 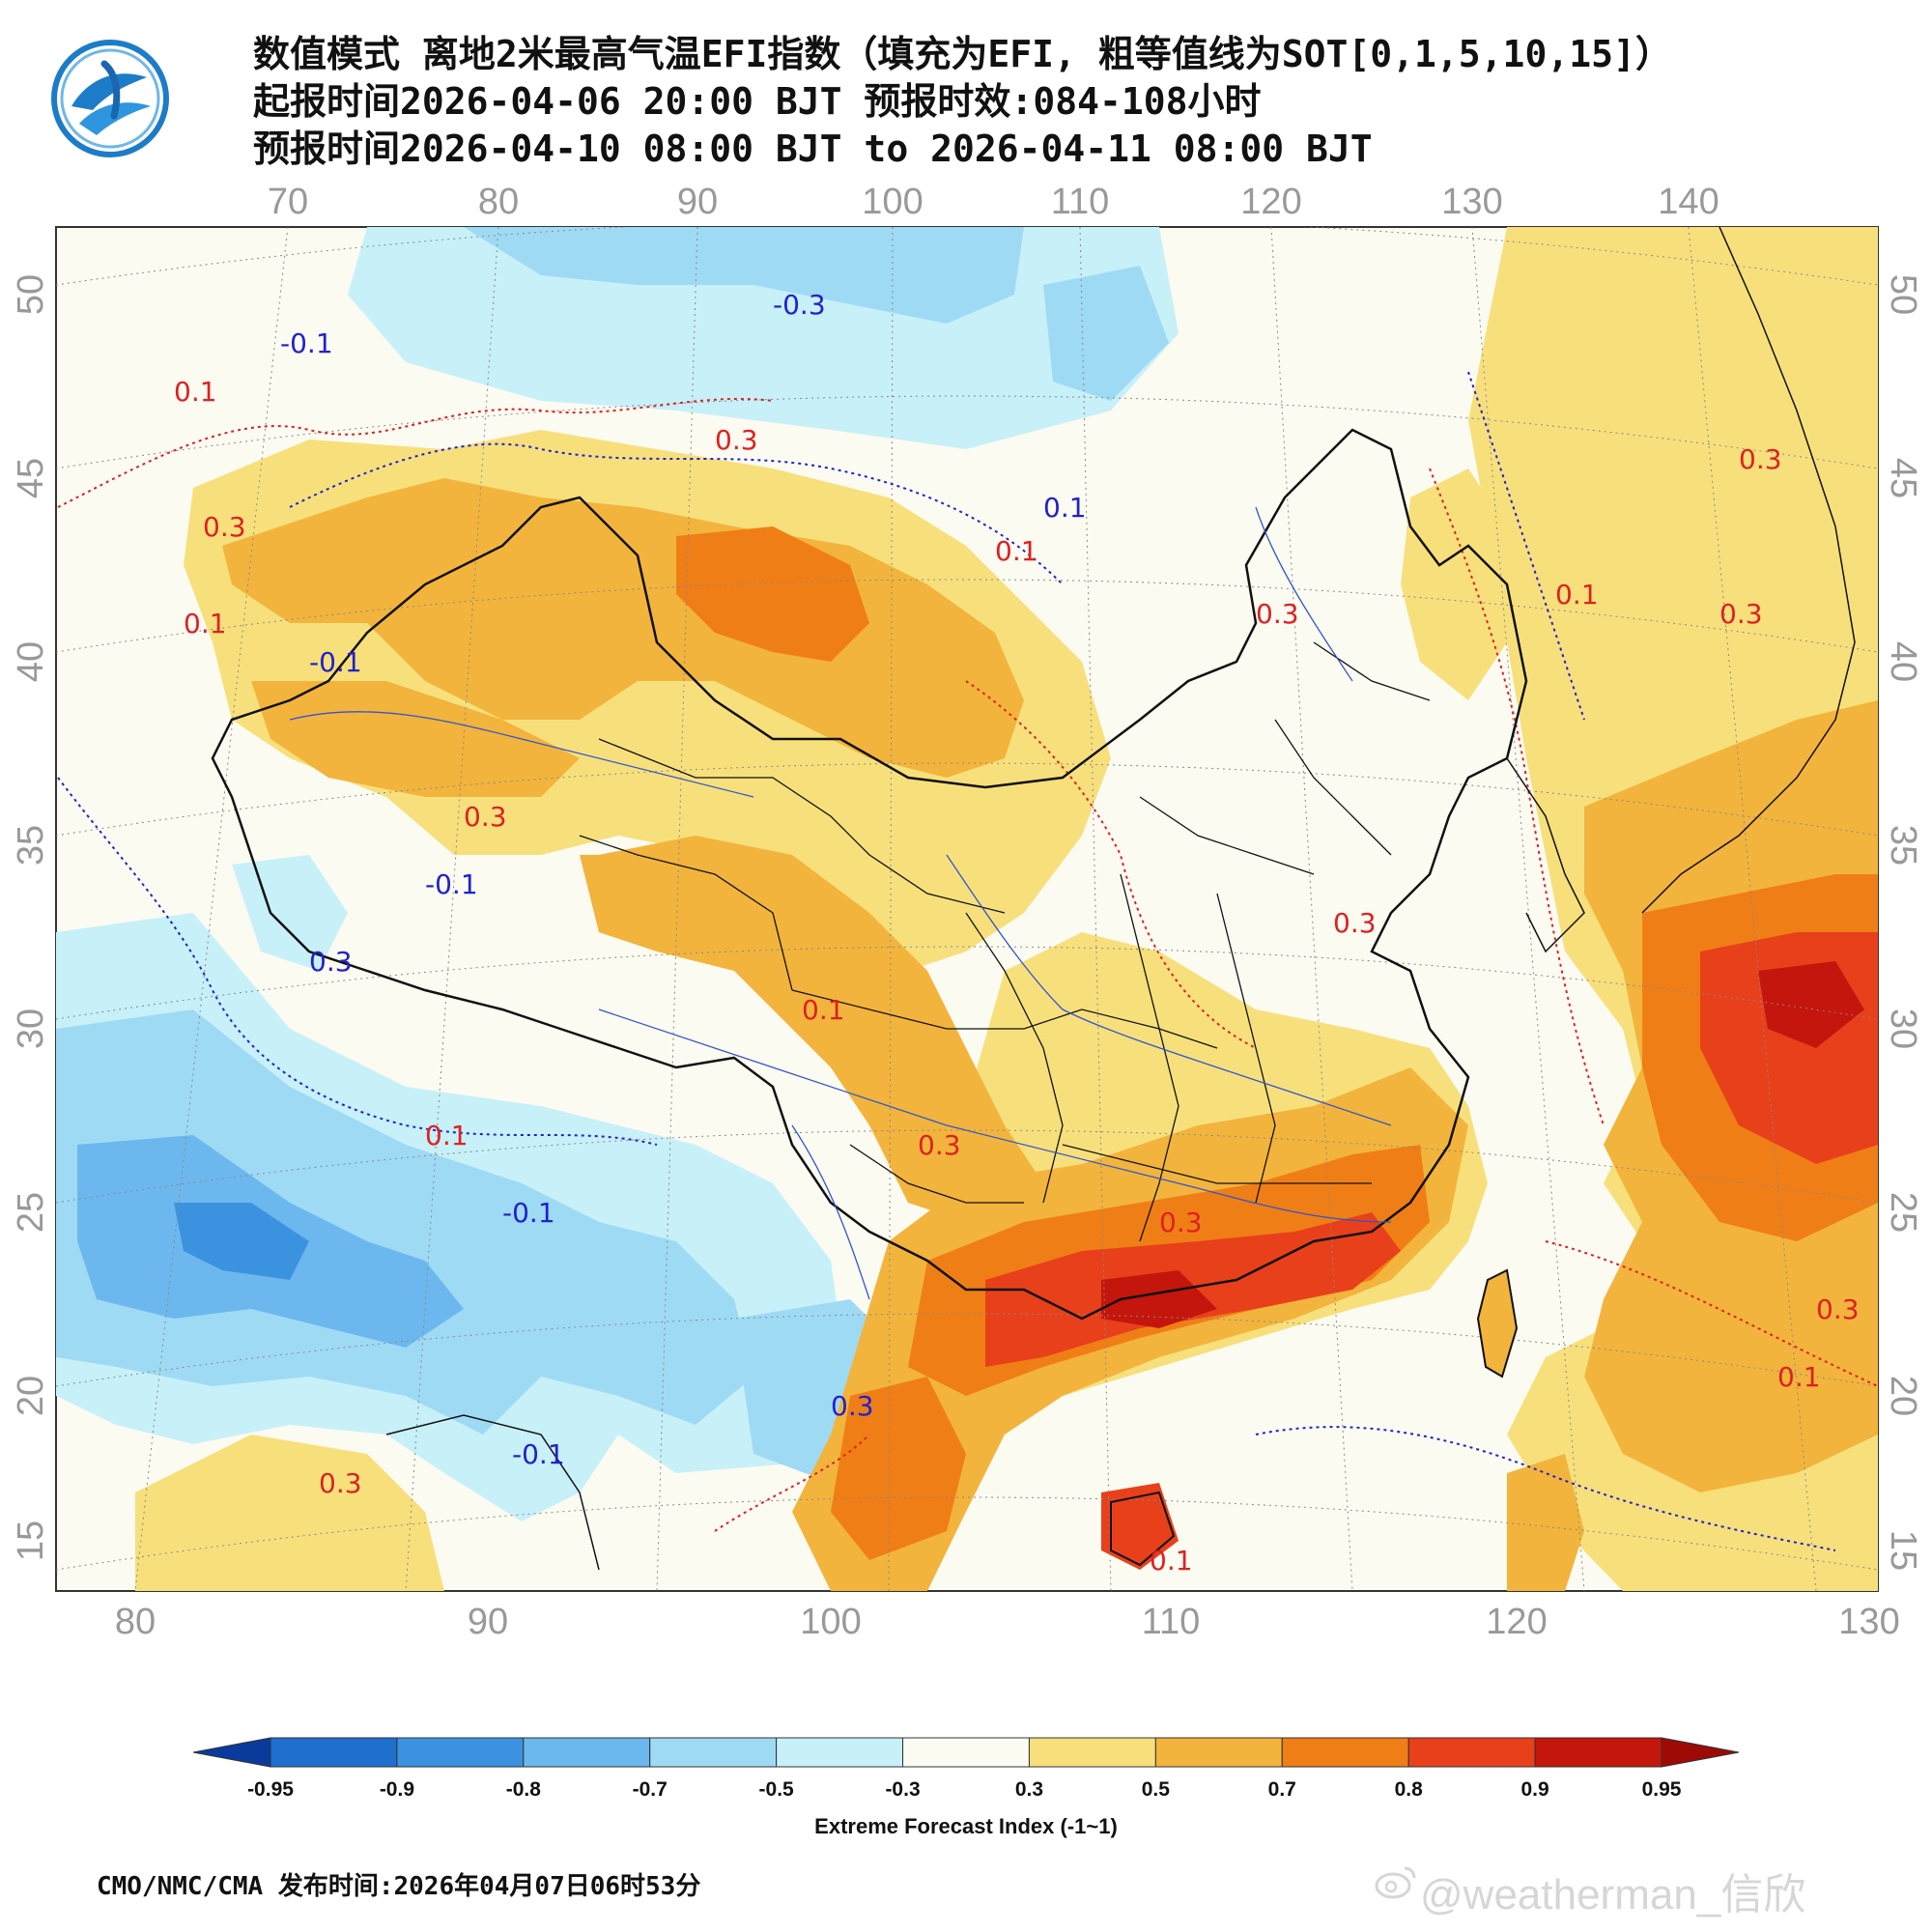 I want to click on bottom-lon-label: 80, so click(x=135, y=1622).